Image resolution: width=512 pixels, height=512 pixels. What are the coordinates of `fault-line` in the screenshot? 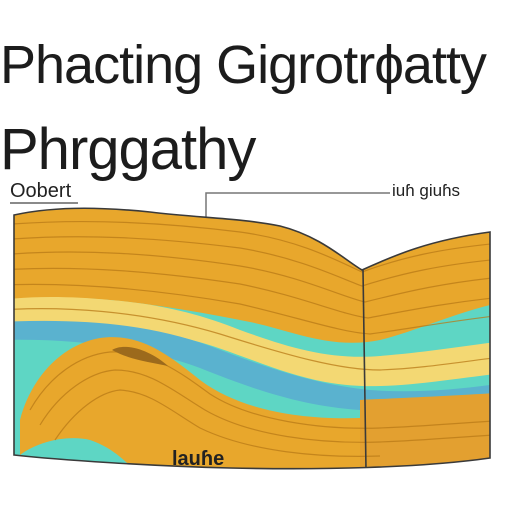 It's located at (364, 369).